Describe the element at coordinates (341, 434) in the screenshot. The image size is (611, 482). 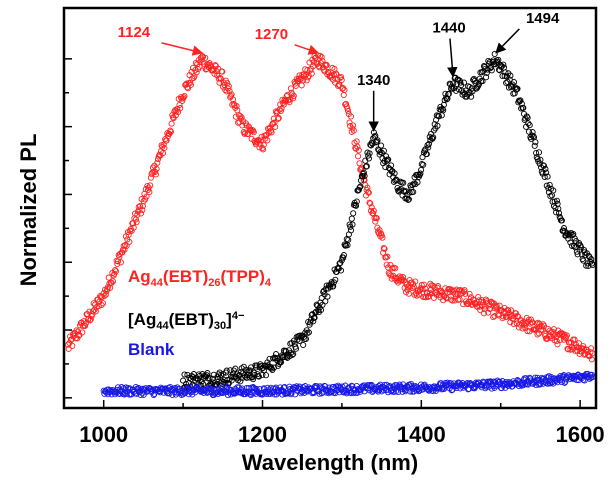
I see `x-tick-labels: 1000 1200 1400 1600` at that location.